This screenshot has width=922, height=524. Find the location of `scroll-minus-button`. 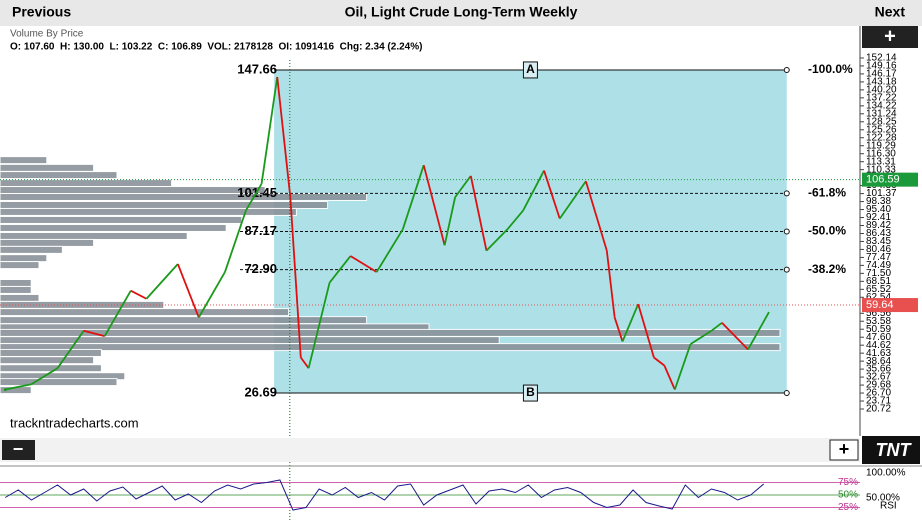

scroll-minus-button is located at coordinates (18, 450).